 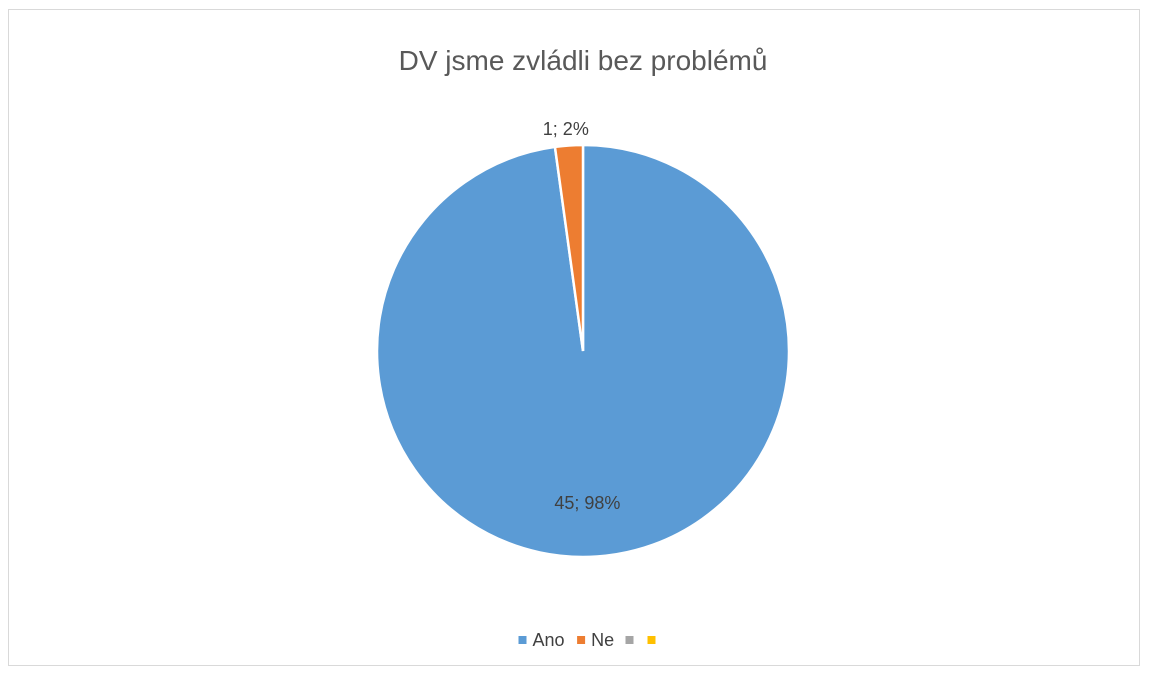 What do you see at coordinates (587, 503) in the screenshot?
I see `data-label-ano: 45; 98%` at bounding box center [587, 503].